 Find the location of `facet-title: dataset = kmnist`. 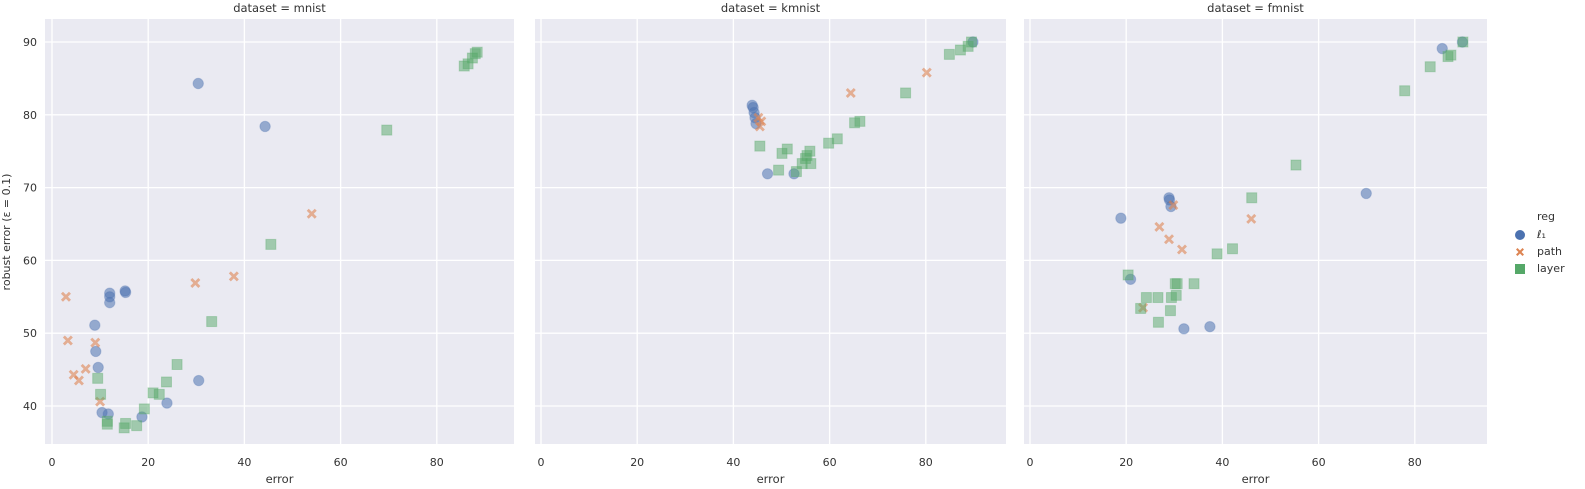

facet-title: dataset = kmnist is located at coordinates (771, 8).